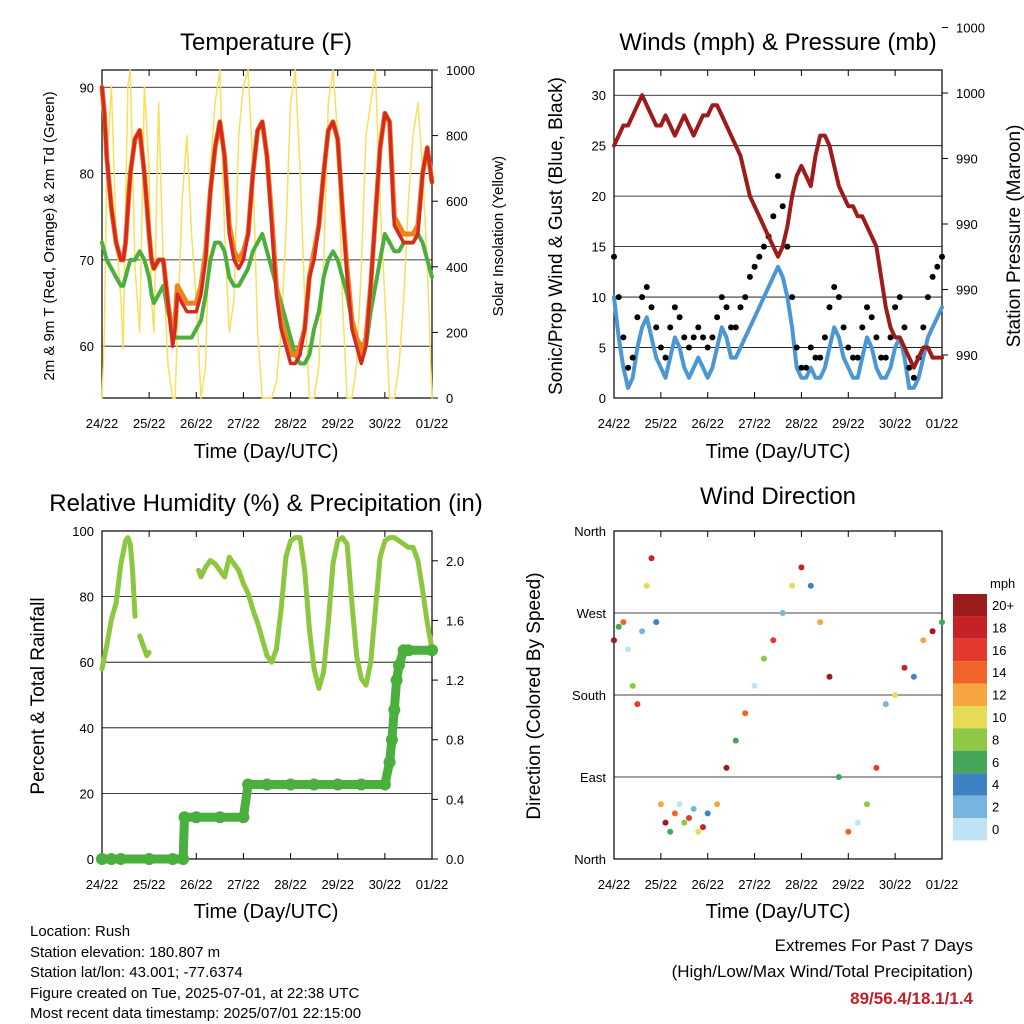  I want to click on x-tick-label: 25/22, so click(661, 884).